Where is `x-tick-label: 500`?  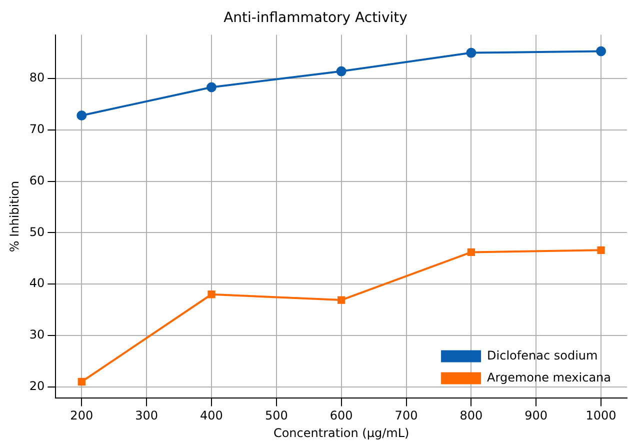
x-tick-label: 500 is located at coordinates (276, 415).